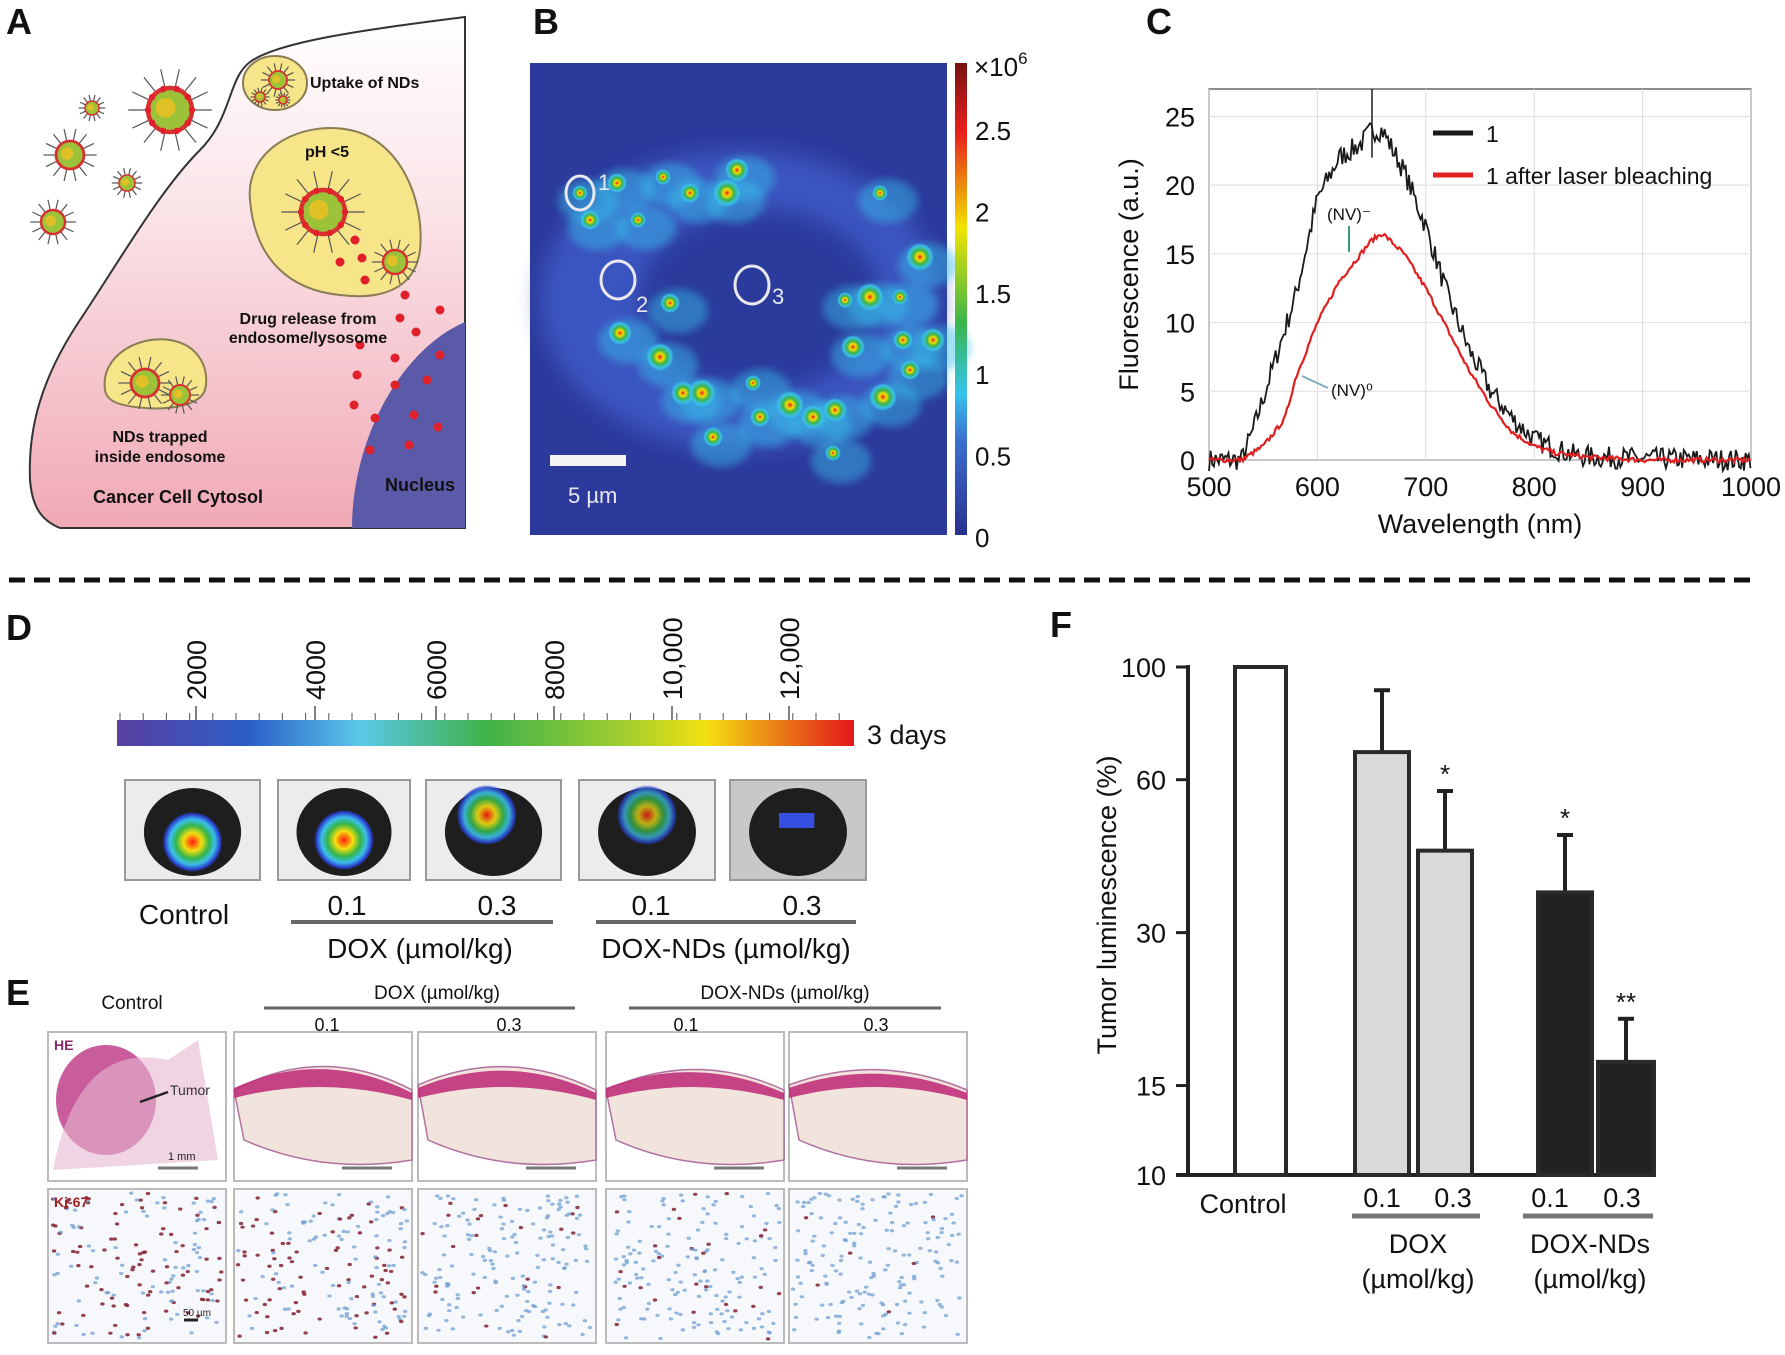 The width and height of the screenshot is (1785, 1355). I want to click on x-category-label: Control, so click(1242, 1204).